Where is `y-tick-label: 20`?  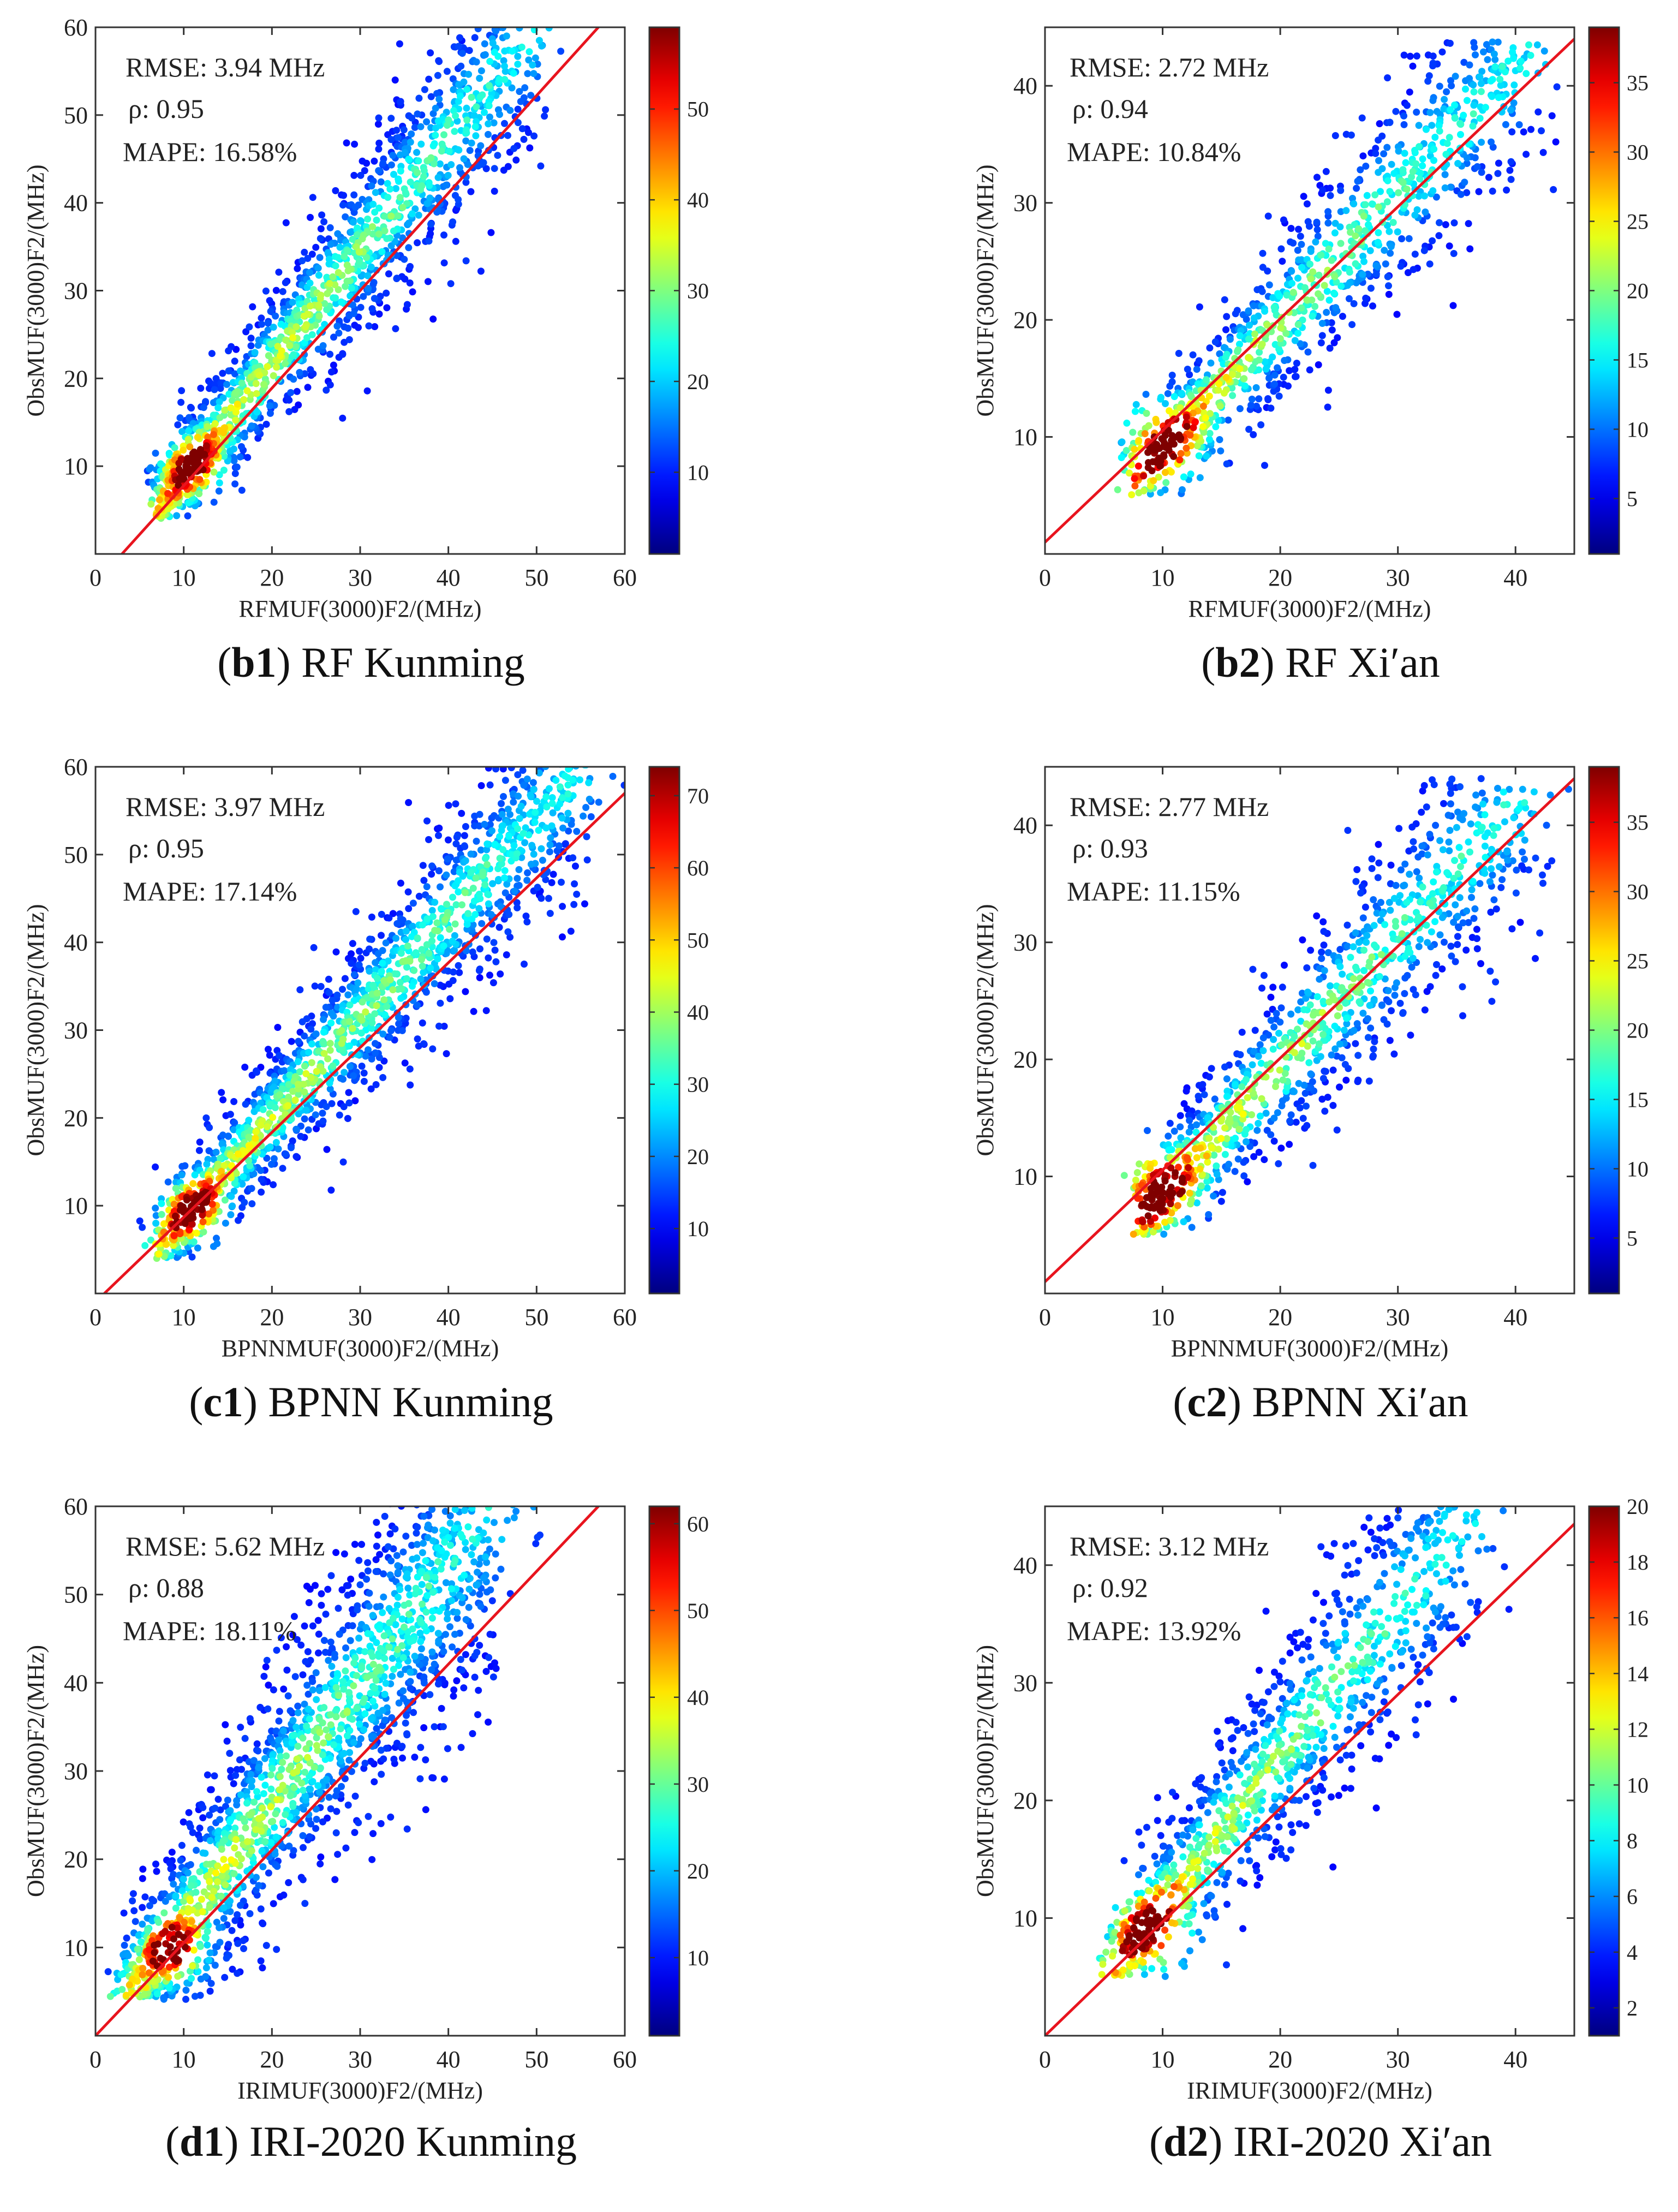
y-tick-label: 20 is located at coordinates (76, 378).